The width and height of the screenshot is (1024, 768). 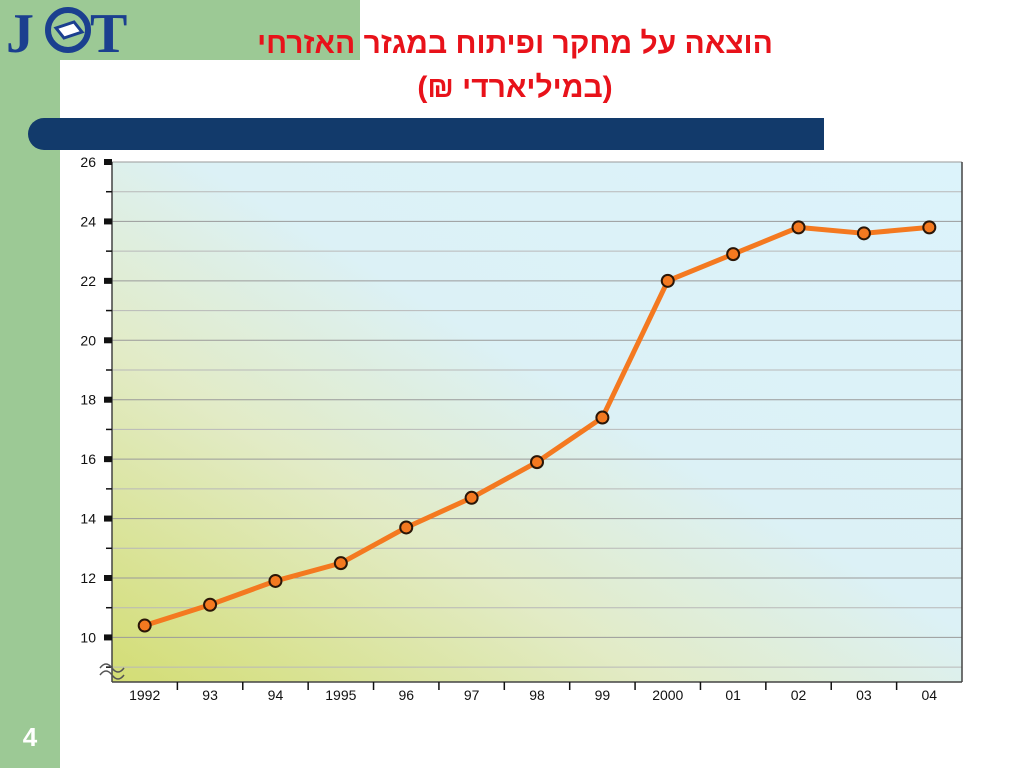 I want to click on logo-letter-t: T, so click(x=108, y=31).